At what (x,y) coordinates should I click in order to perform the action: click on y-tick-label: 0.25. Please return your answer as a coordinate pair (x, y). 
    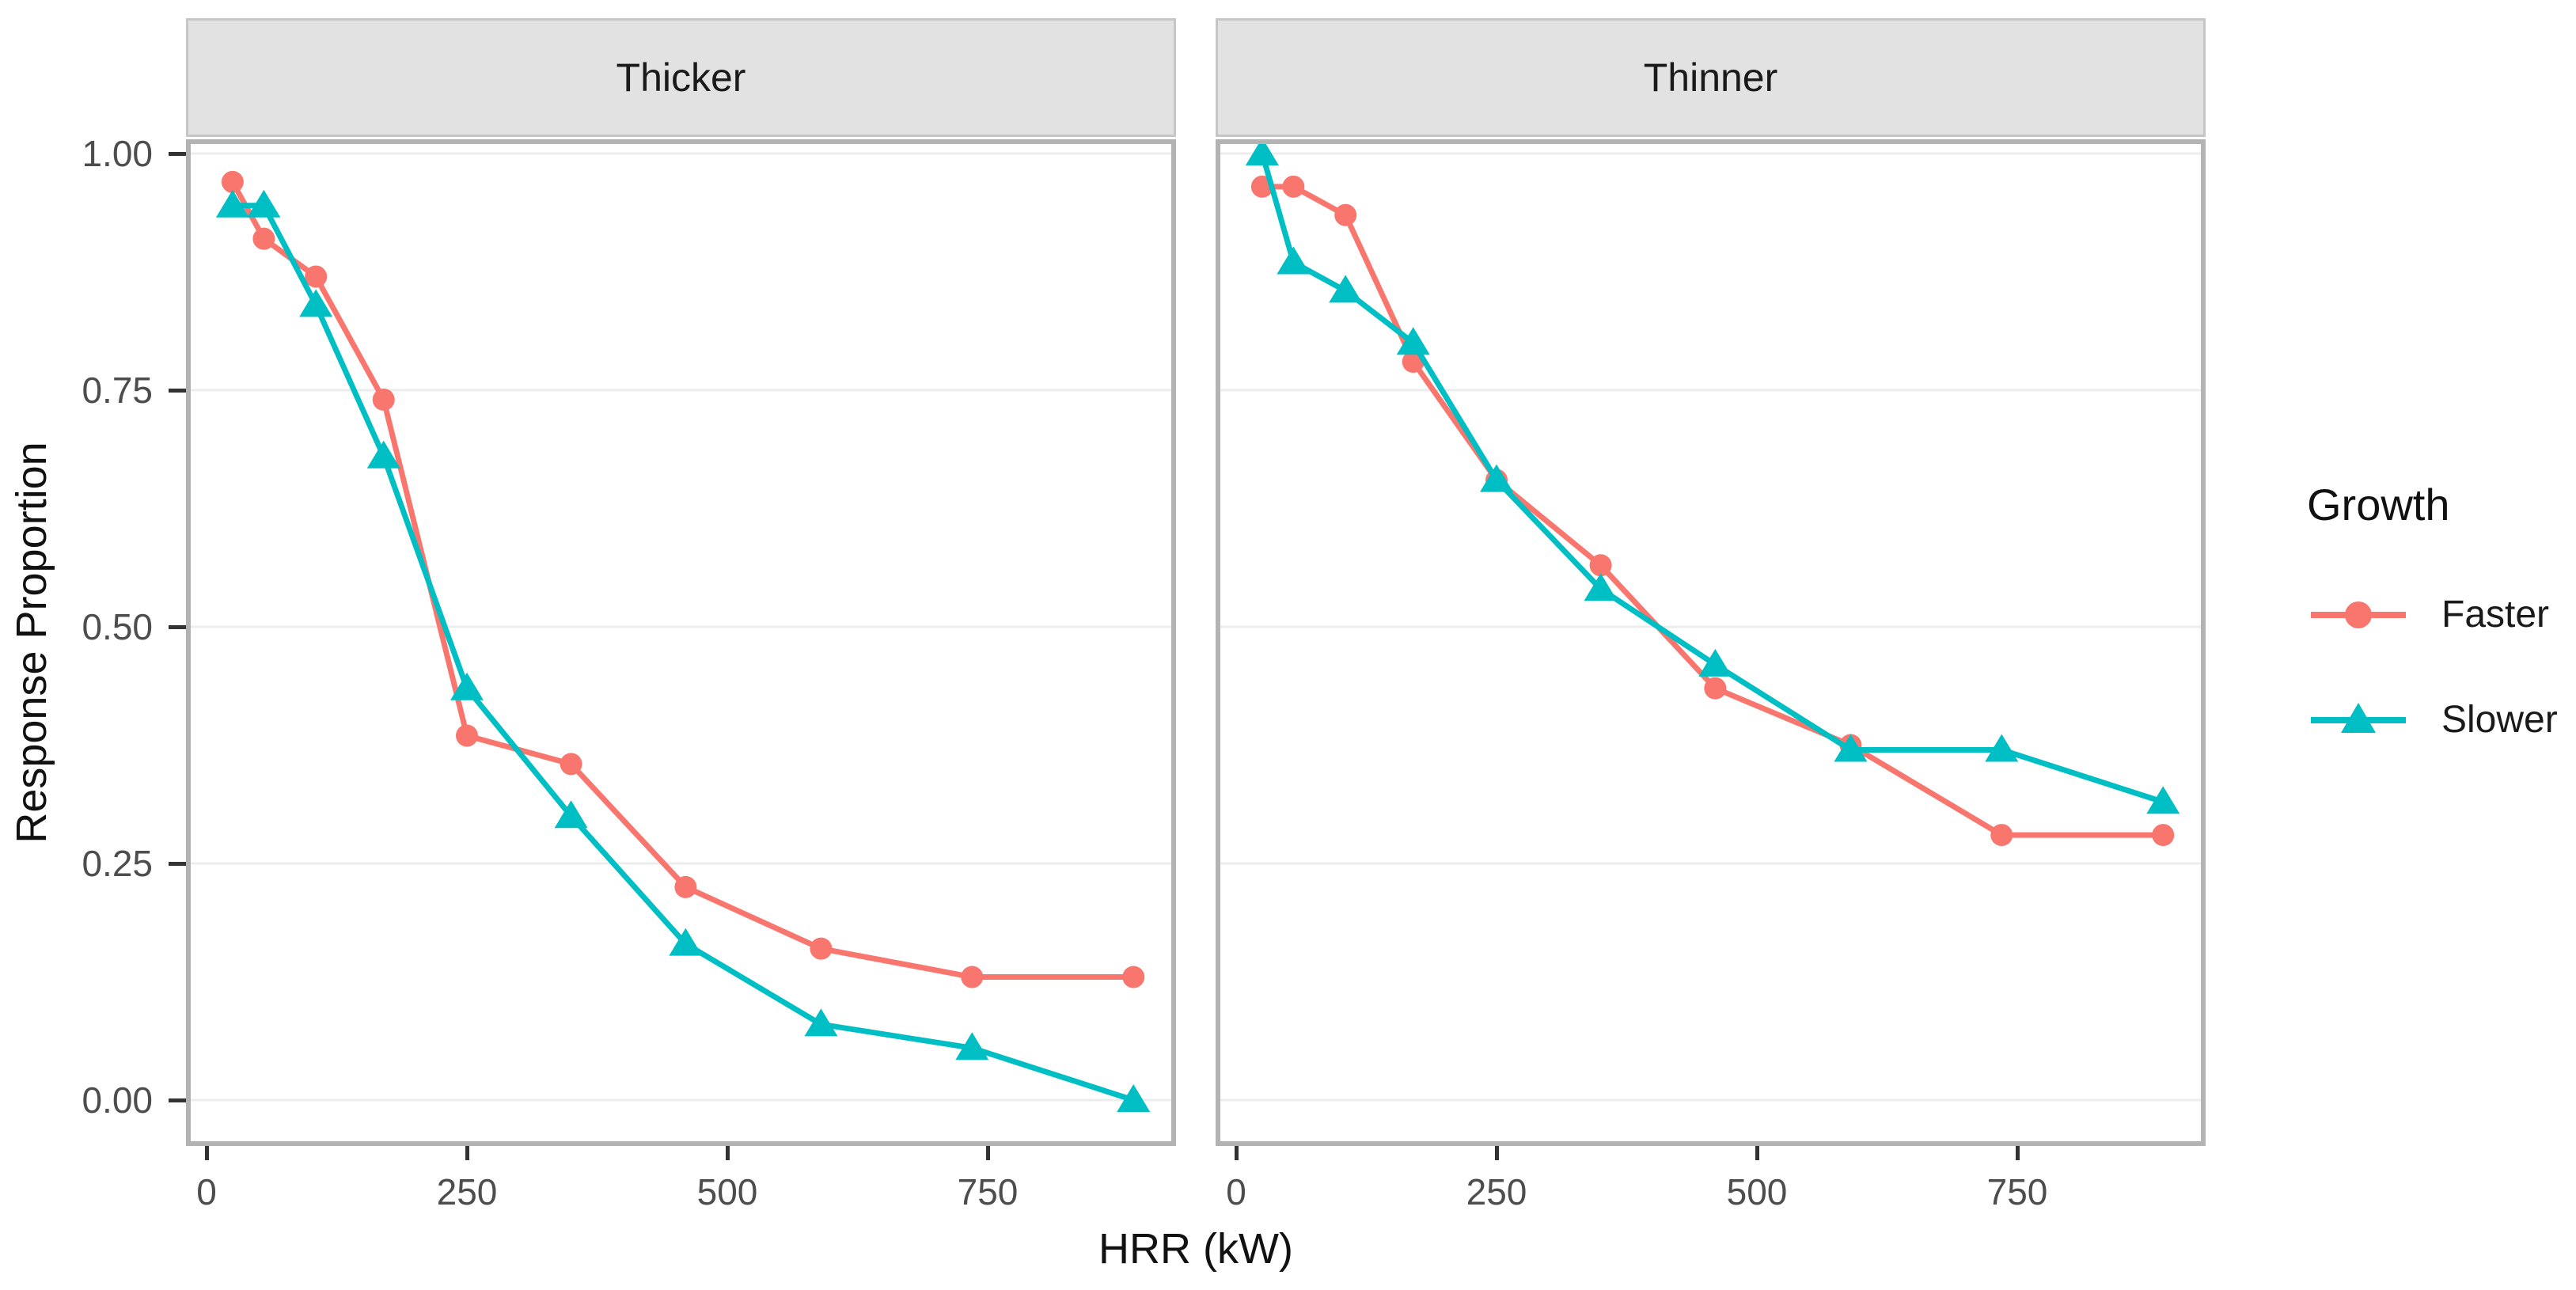
    Looking at the image, I should click on (117, 863).